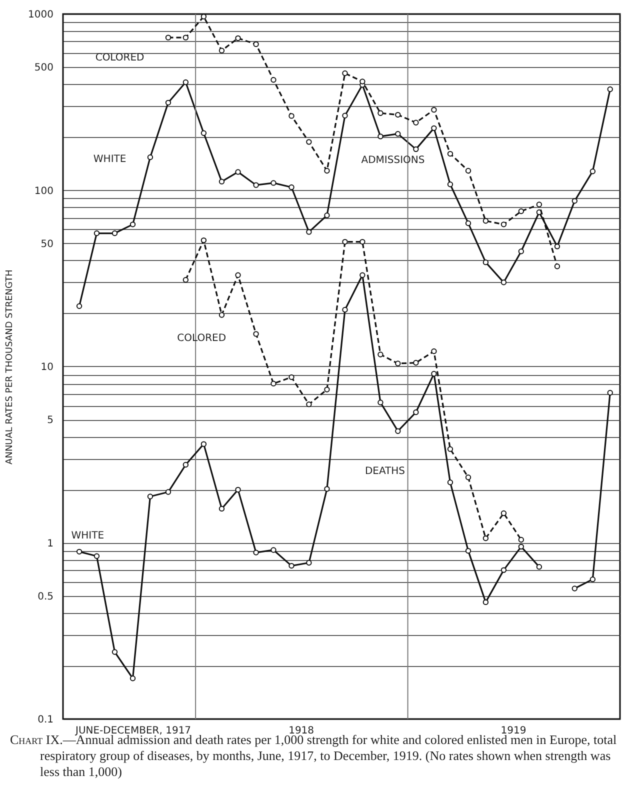  I want to click on x-tick-label: 1918, so click(301, 731).